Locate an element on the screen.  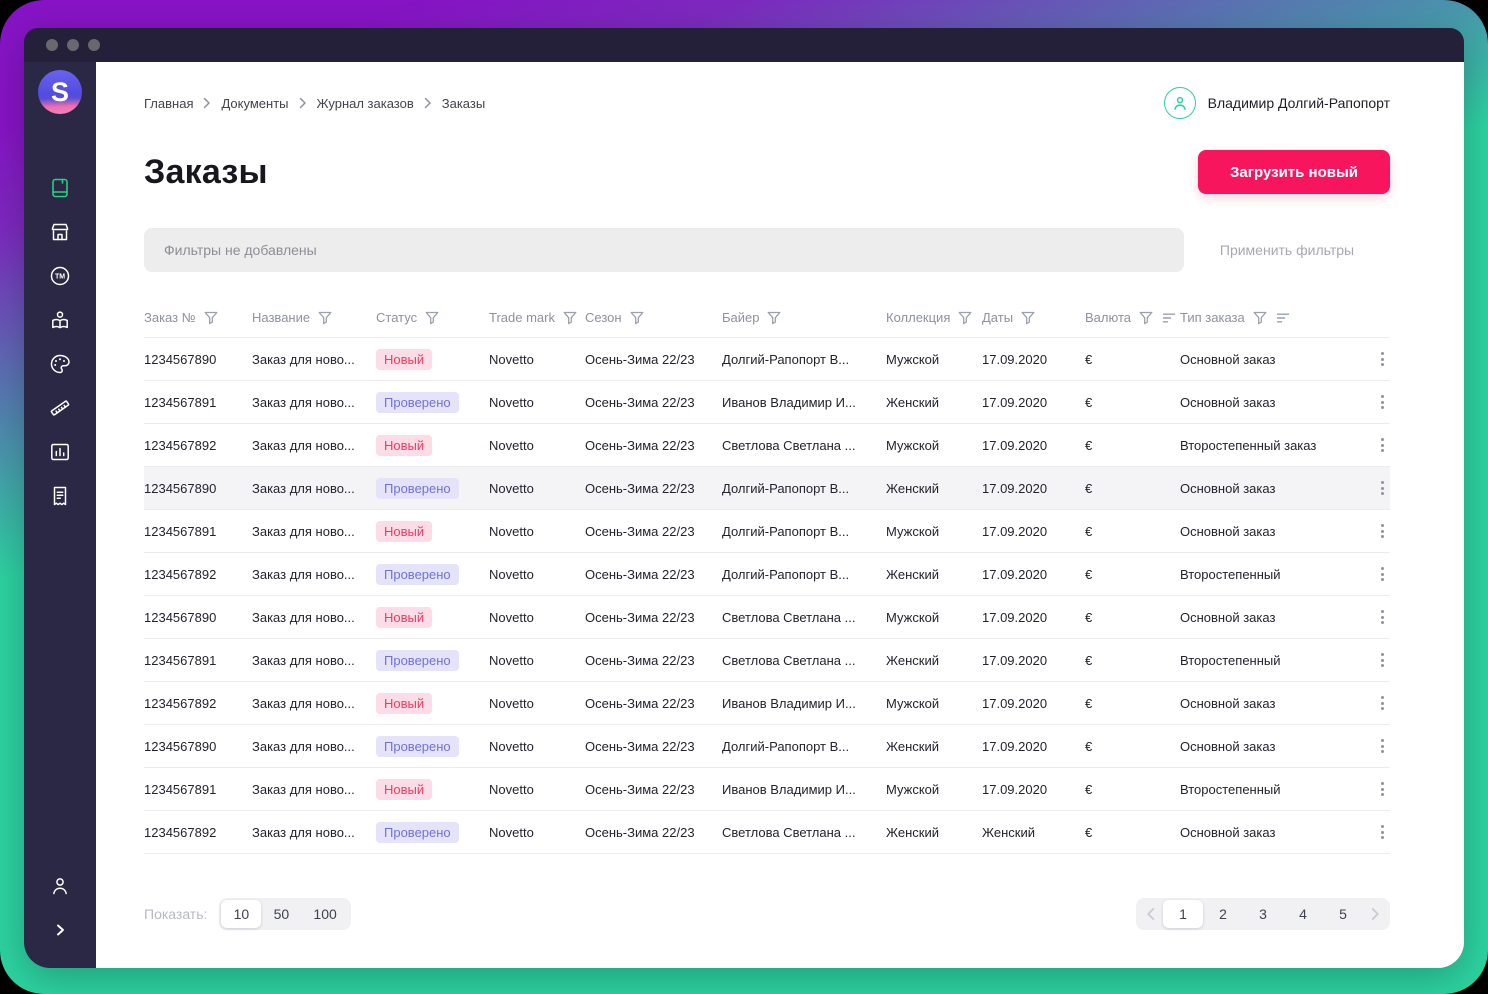
sidebar-item-sizes is located at coordinates (60, 408).